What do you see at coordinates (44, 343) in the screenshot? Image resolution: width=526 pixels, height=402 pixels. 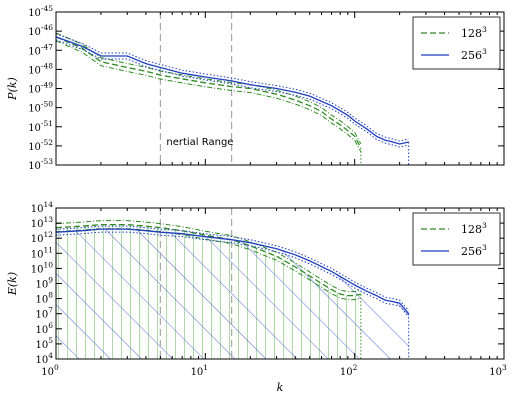 I see `y-tick-label: 10⁵` at bounding box center [44, 343].